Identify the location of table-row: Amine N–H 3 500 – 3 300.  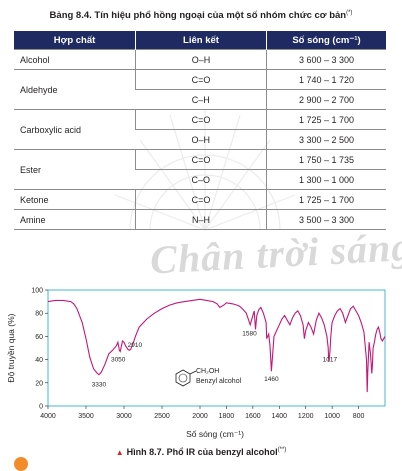
(200, 219).